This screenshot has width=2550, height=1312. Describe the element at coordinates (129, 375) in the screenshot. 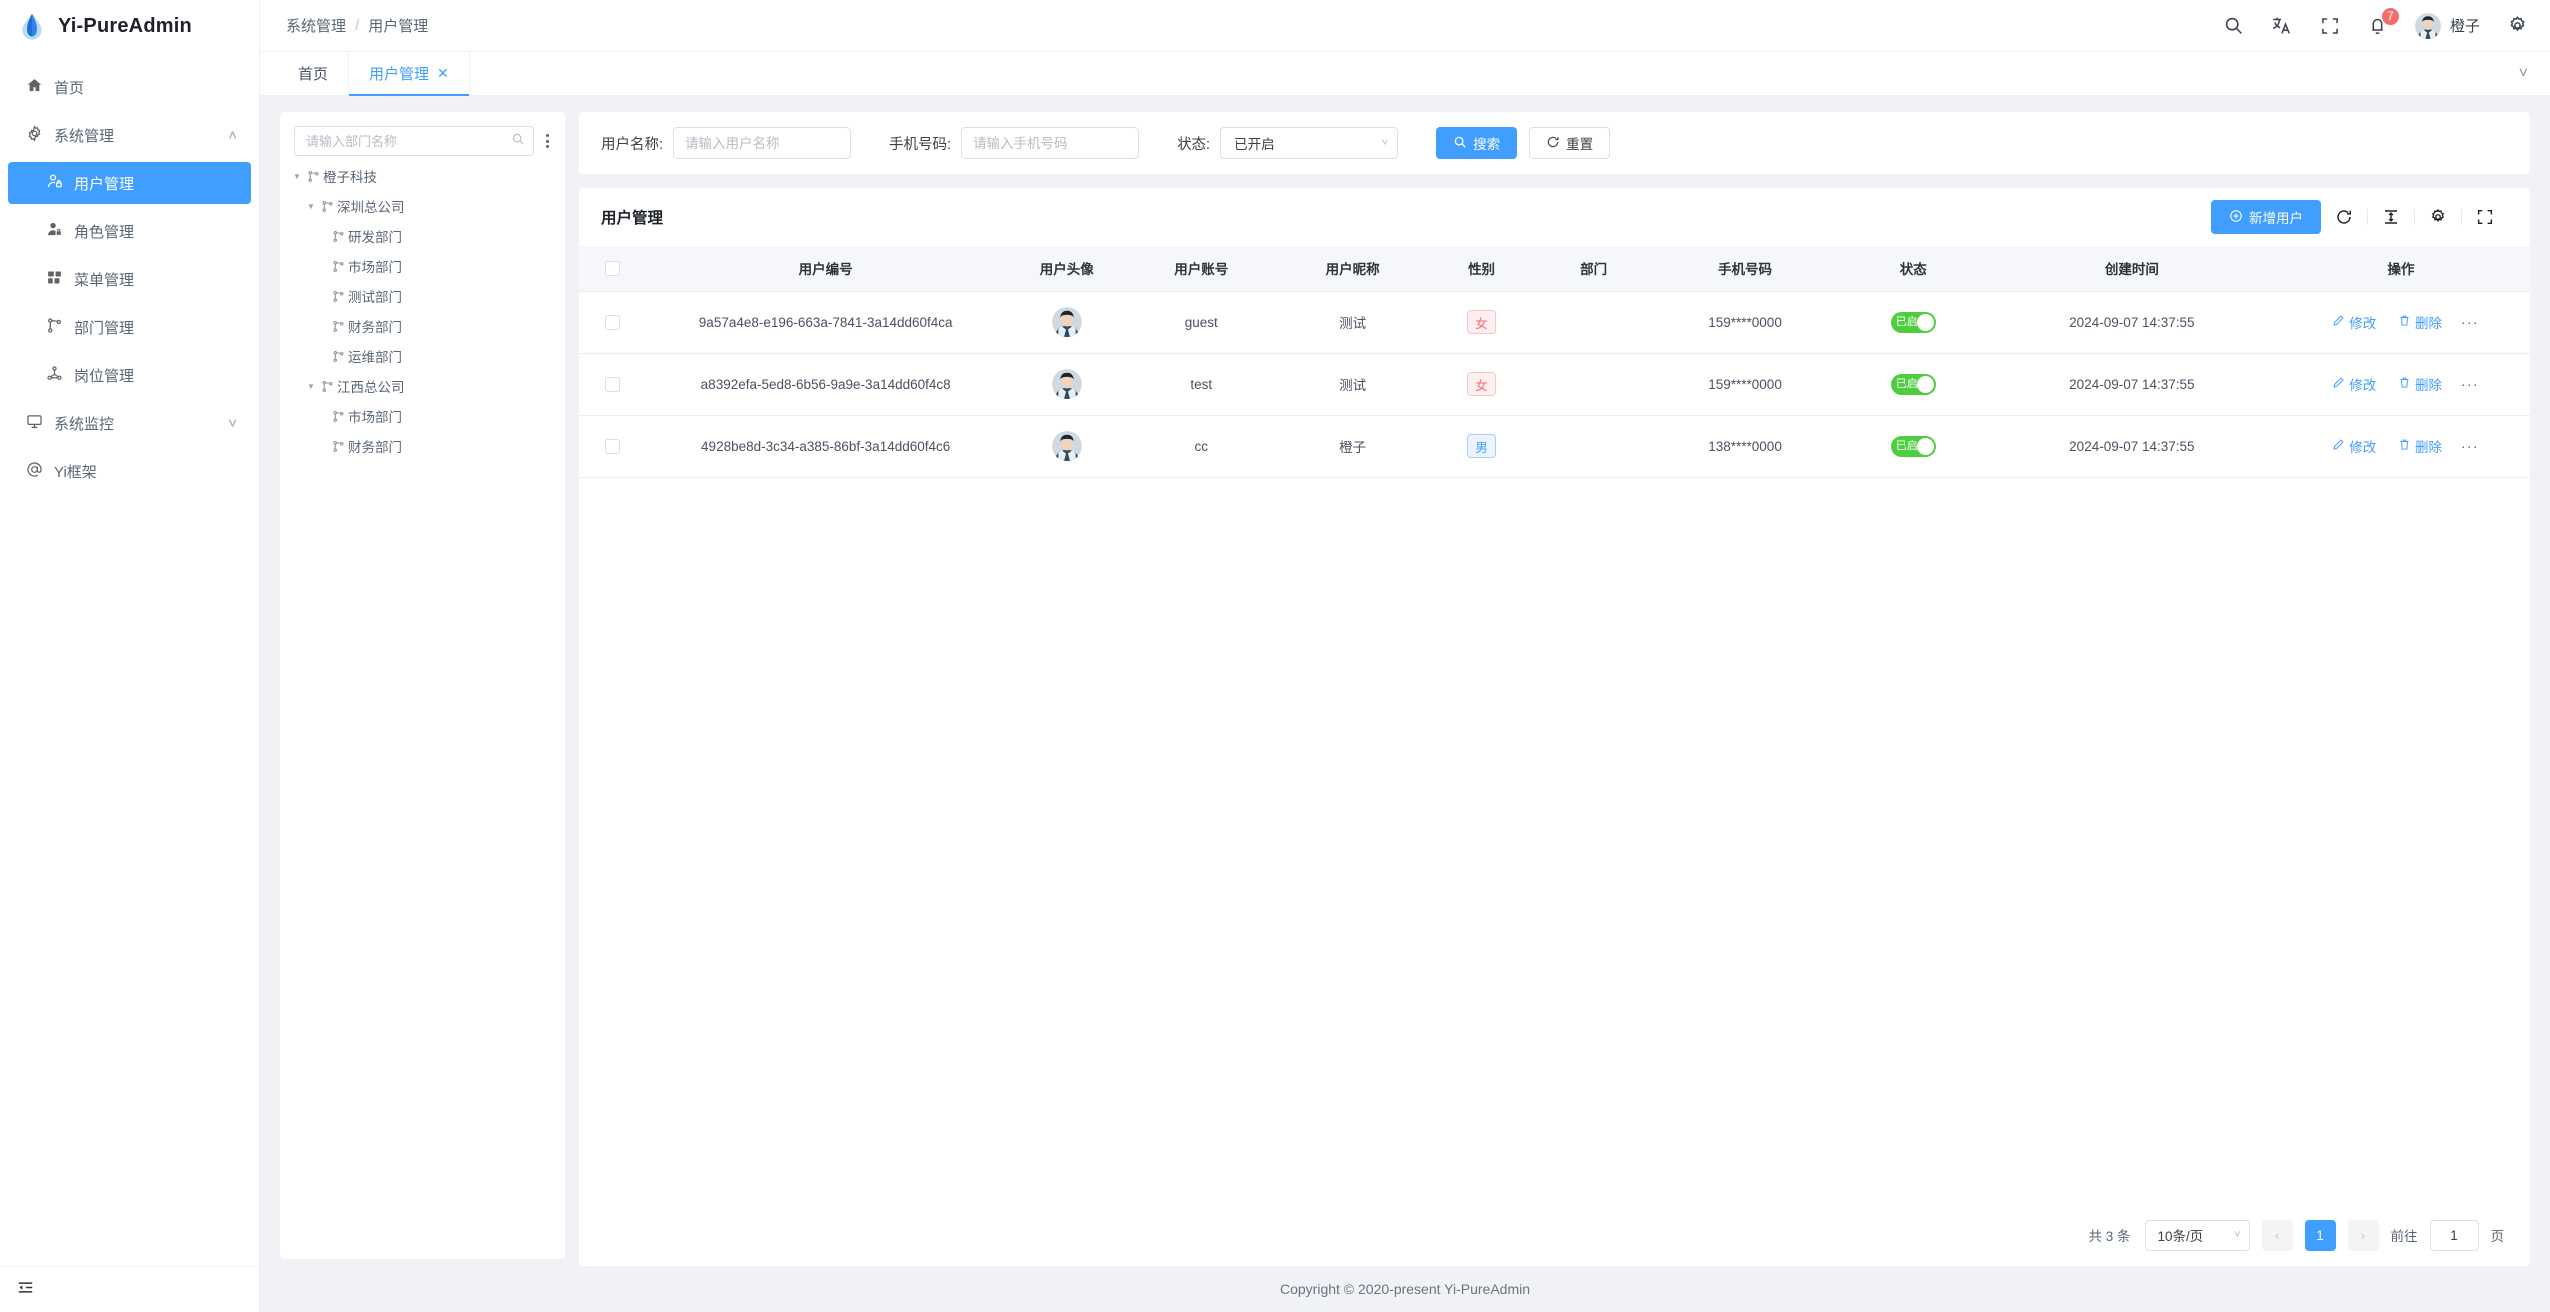

I see `sidebar-item-post-management: 岗位管理` at that location.